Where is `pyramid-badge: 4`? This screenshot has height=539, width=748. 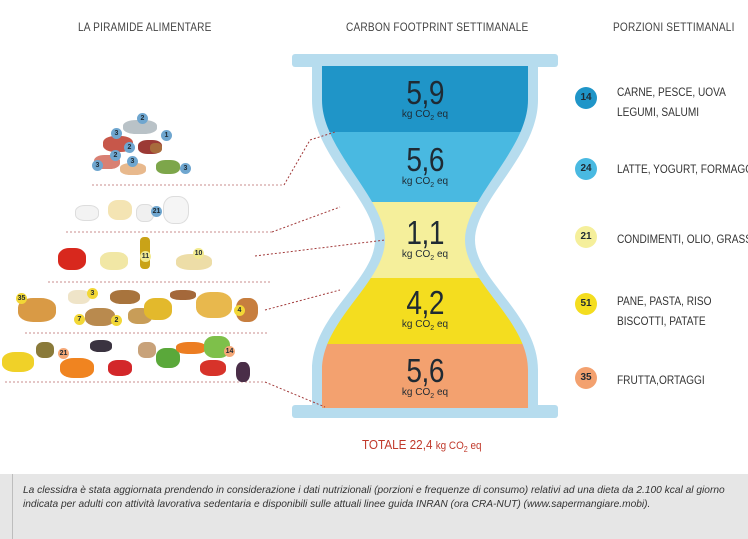 pyramid-badge: 4 is located at coordinates (239, 310).